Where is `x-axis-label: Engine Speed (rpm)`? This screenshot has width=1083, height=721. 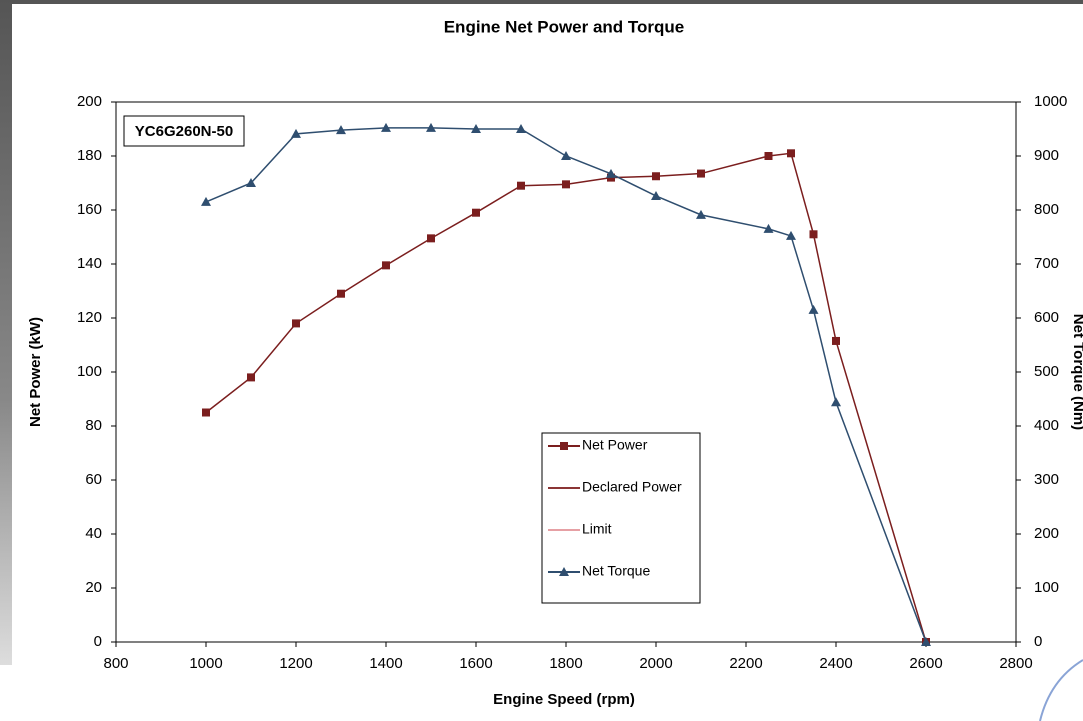
x-axis-label: Engine Speed (rpm) is located at coordinates (564, 699).